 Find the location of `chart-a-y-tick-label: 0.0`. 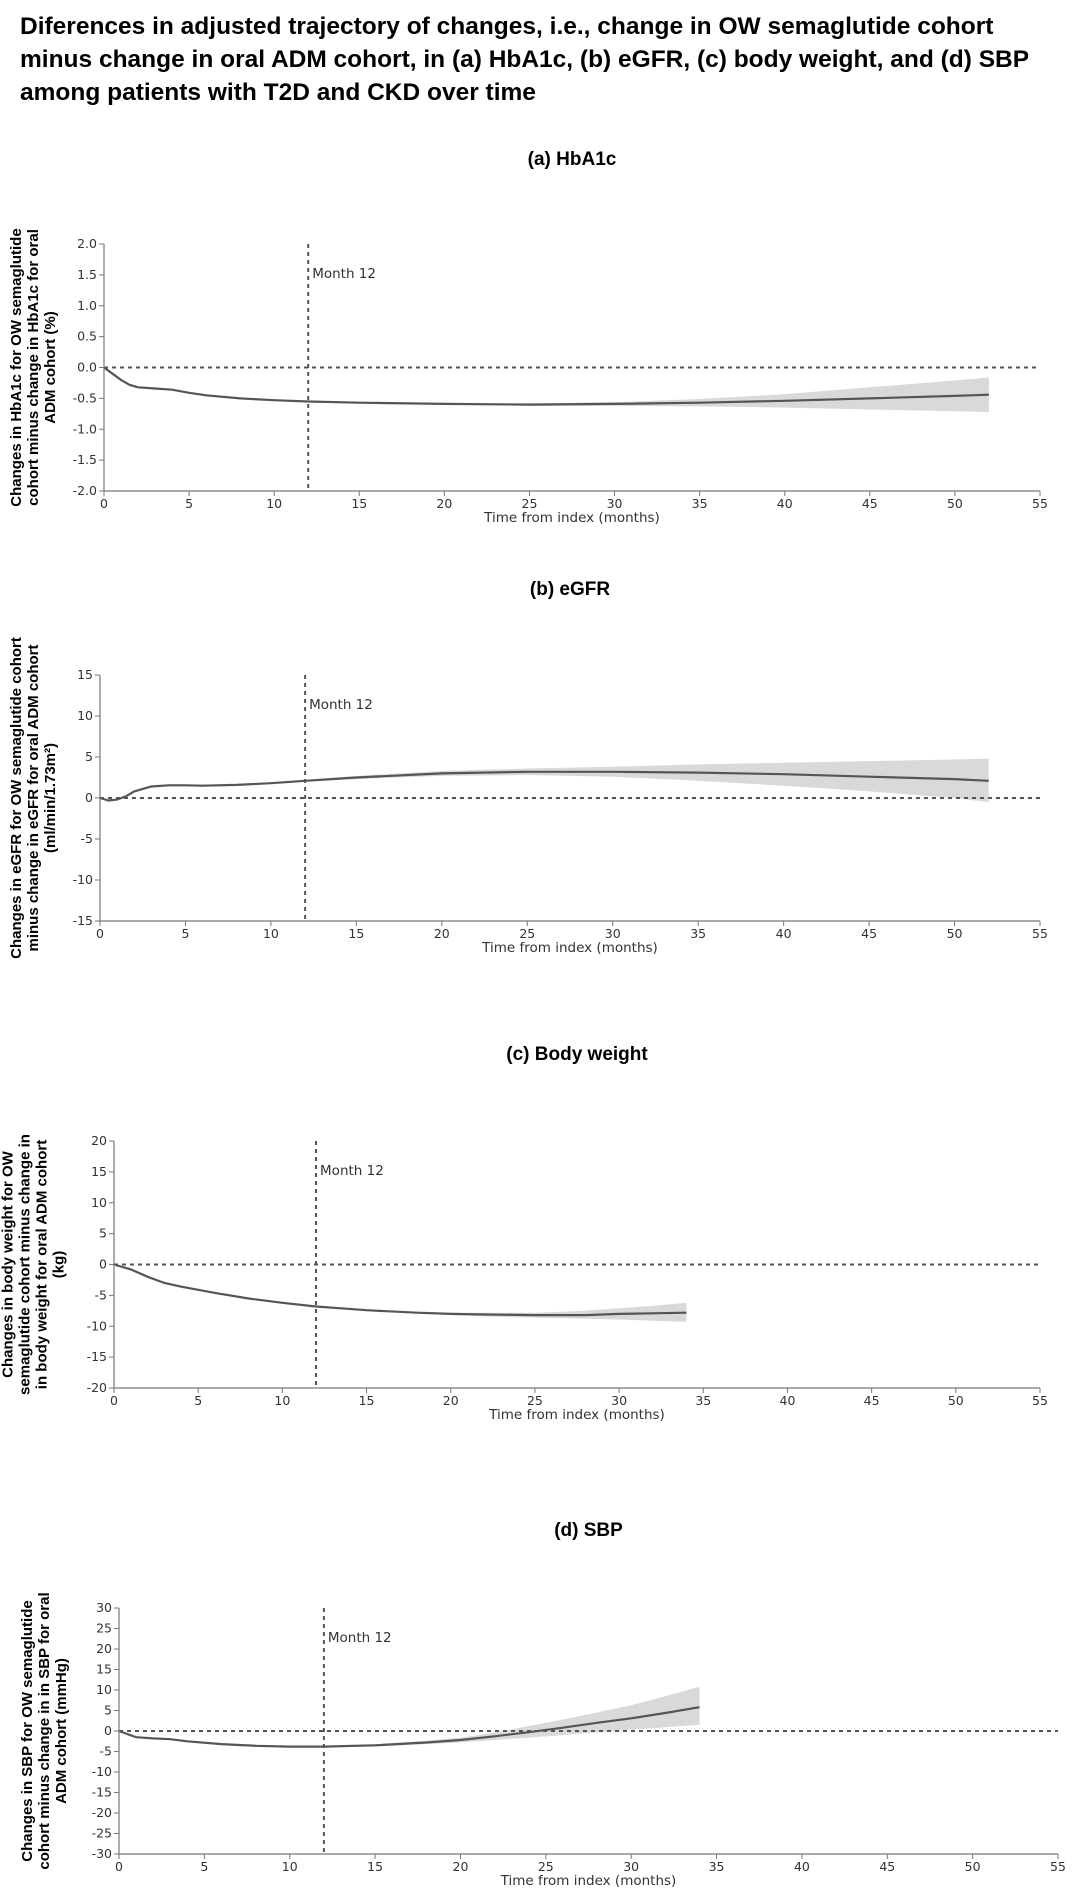

chart-a-y-tick-label: 0.0 is located at coordinates (87, 367).